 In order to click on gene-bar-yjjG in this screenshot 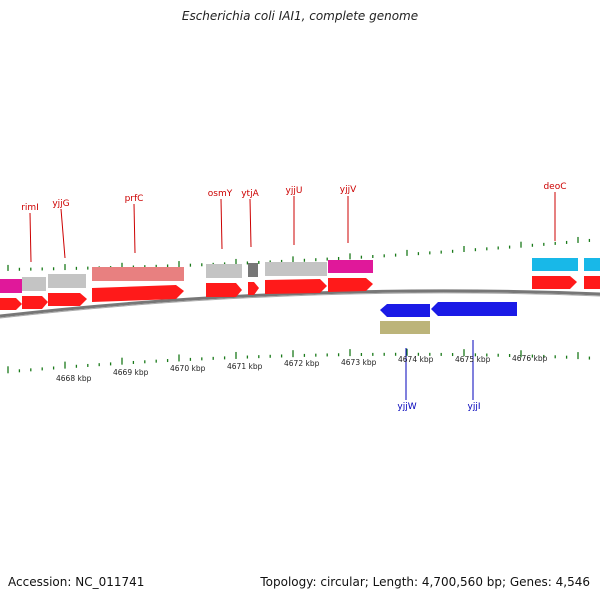, I will do `click(67, 281)`.